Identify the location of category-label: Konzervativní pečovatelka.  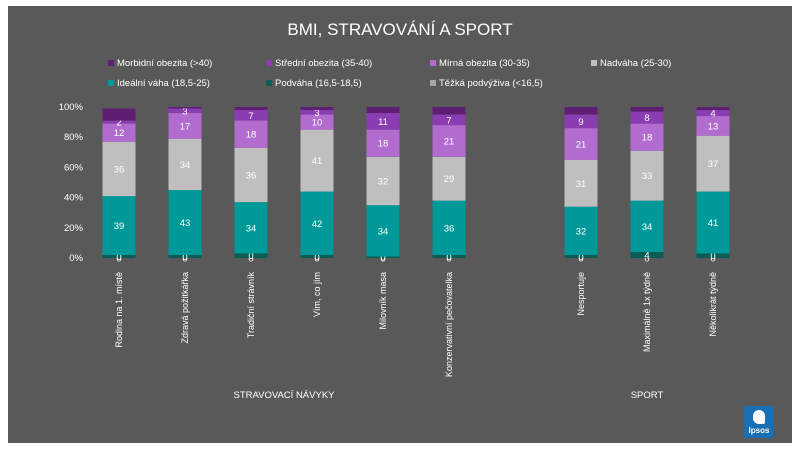
(449, 324).